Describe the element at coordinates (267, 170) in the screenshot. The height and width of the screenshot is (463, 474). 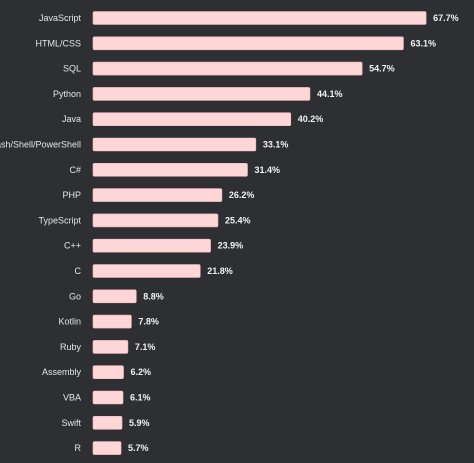
I see `value-label: 31.4%` at that location.